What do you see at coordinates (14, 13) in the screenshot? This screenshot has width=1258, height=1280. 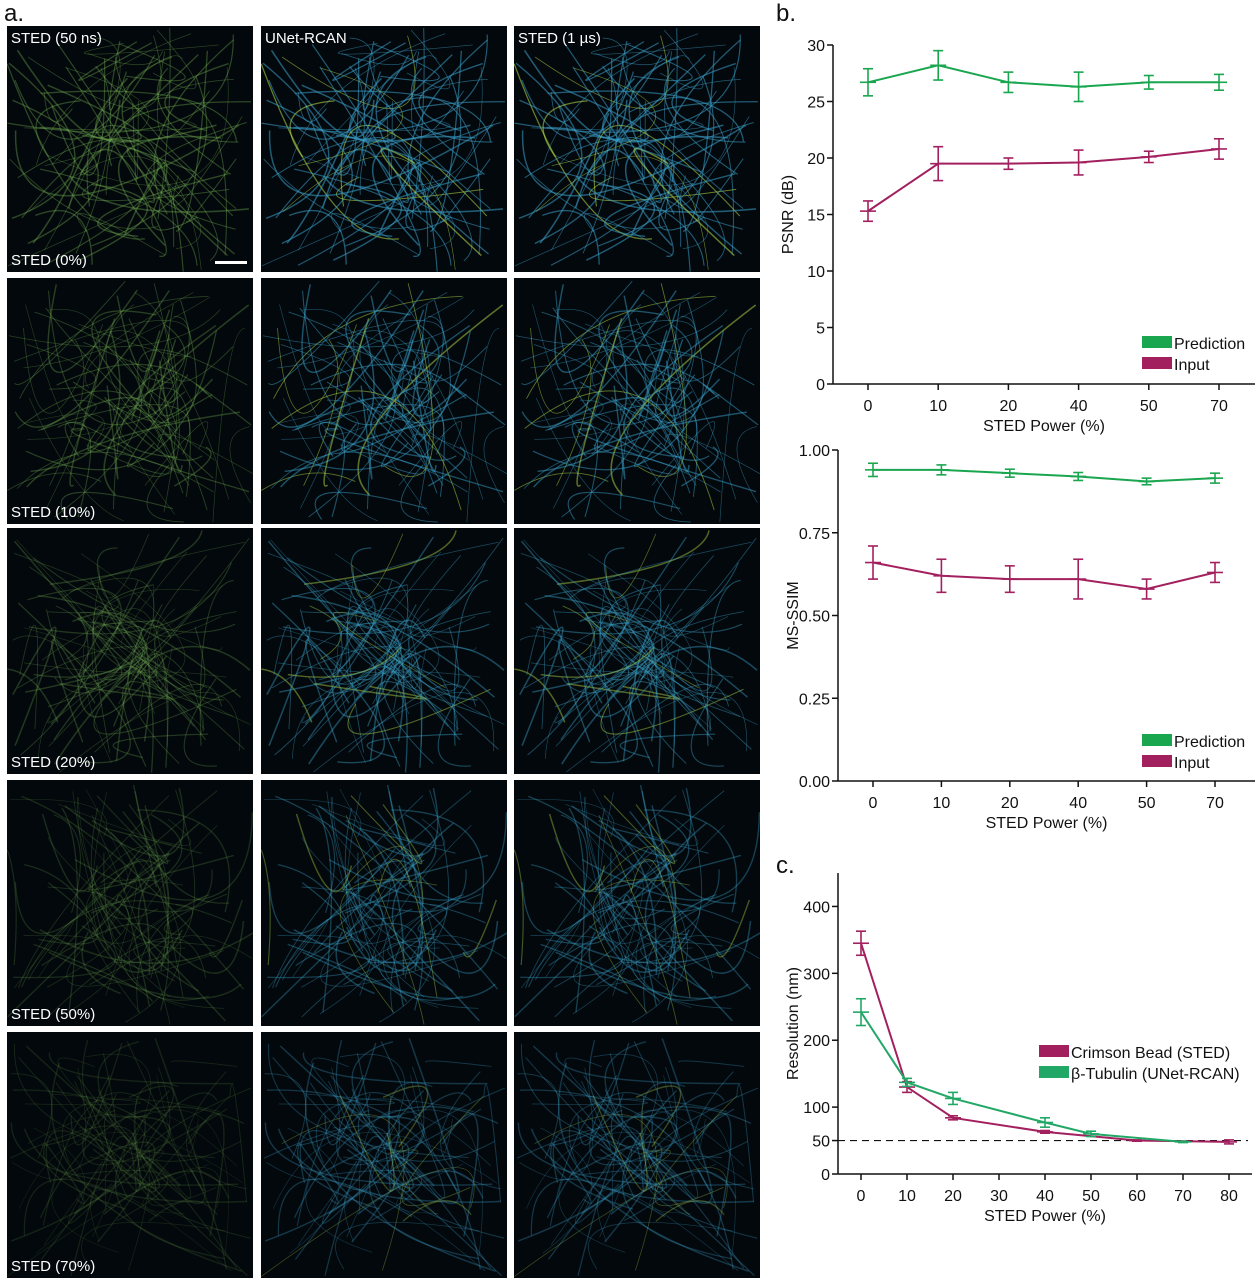 I see `panel-label-a: a.` at bounding box center [14, 13].